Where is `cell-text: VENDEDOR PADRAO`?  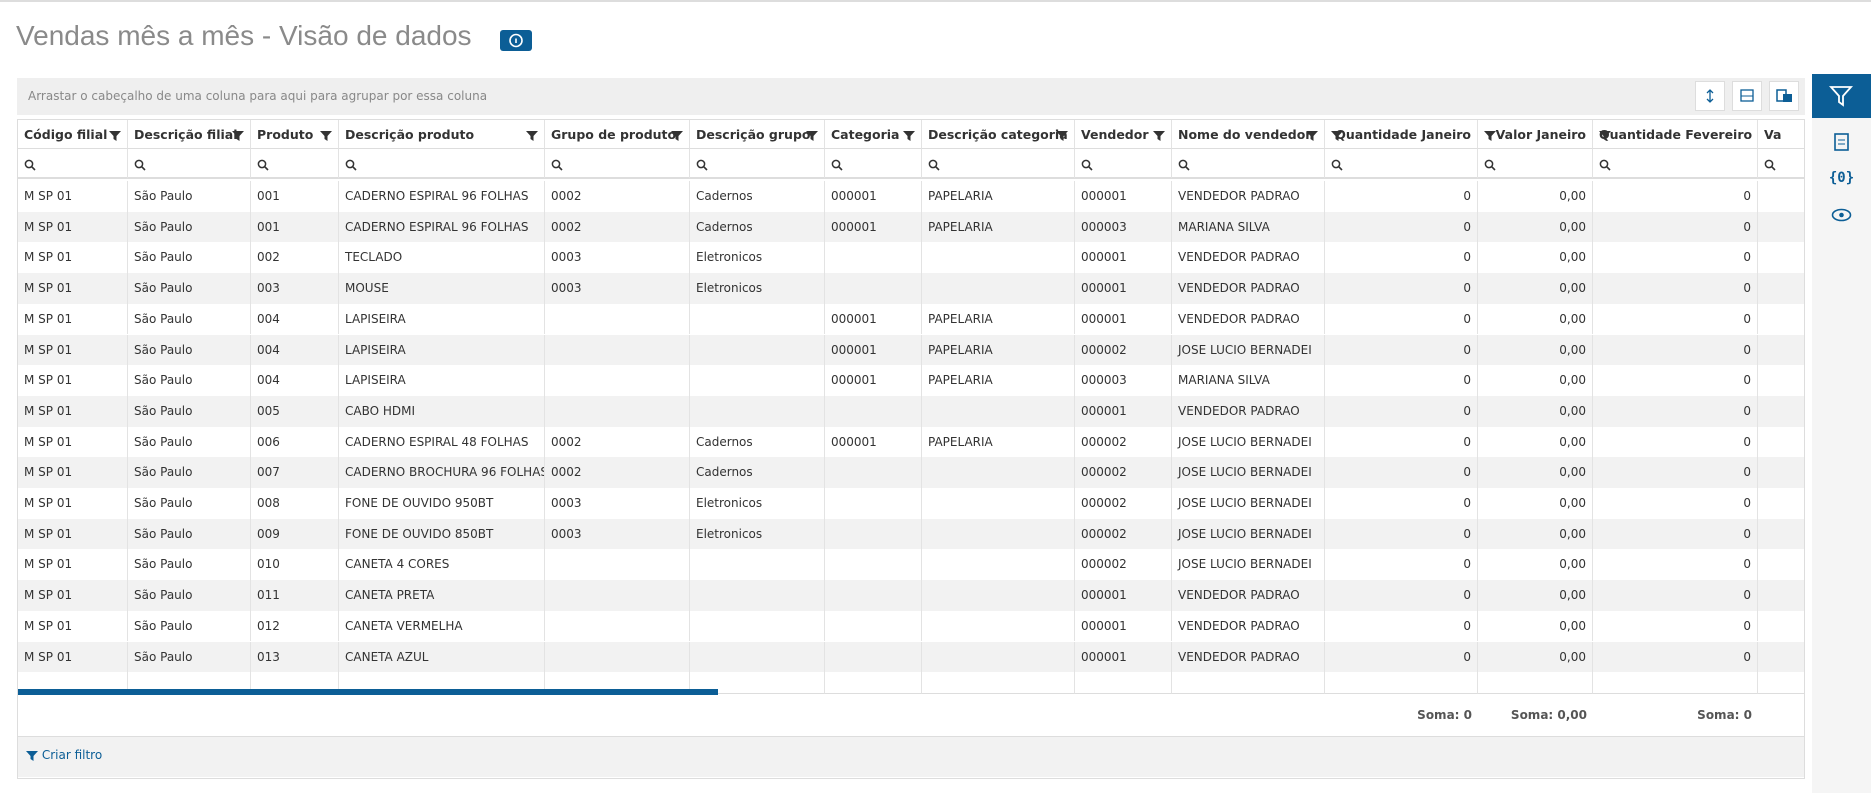 cell-text: VENDEDOR PADRAO is located at coordinates (1239, 196).